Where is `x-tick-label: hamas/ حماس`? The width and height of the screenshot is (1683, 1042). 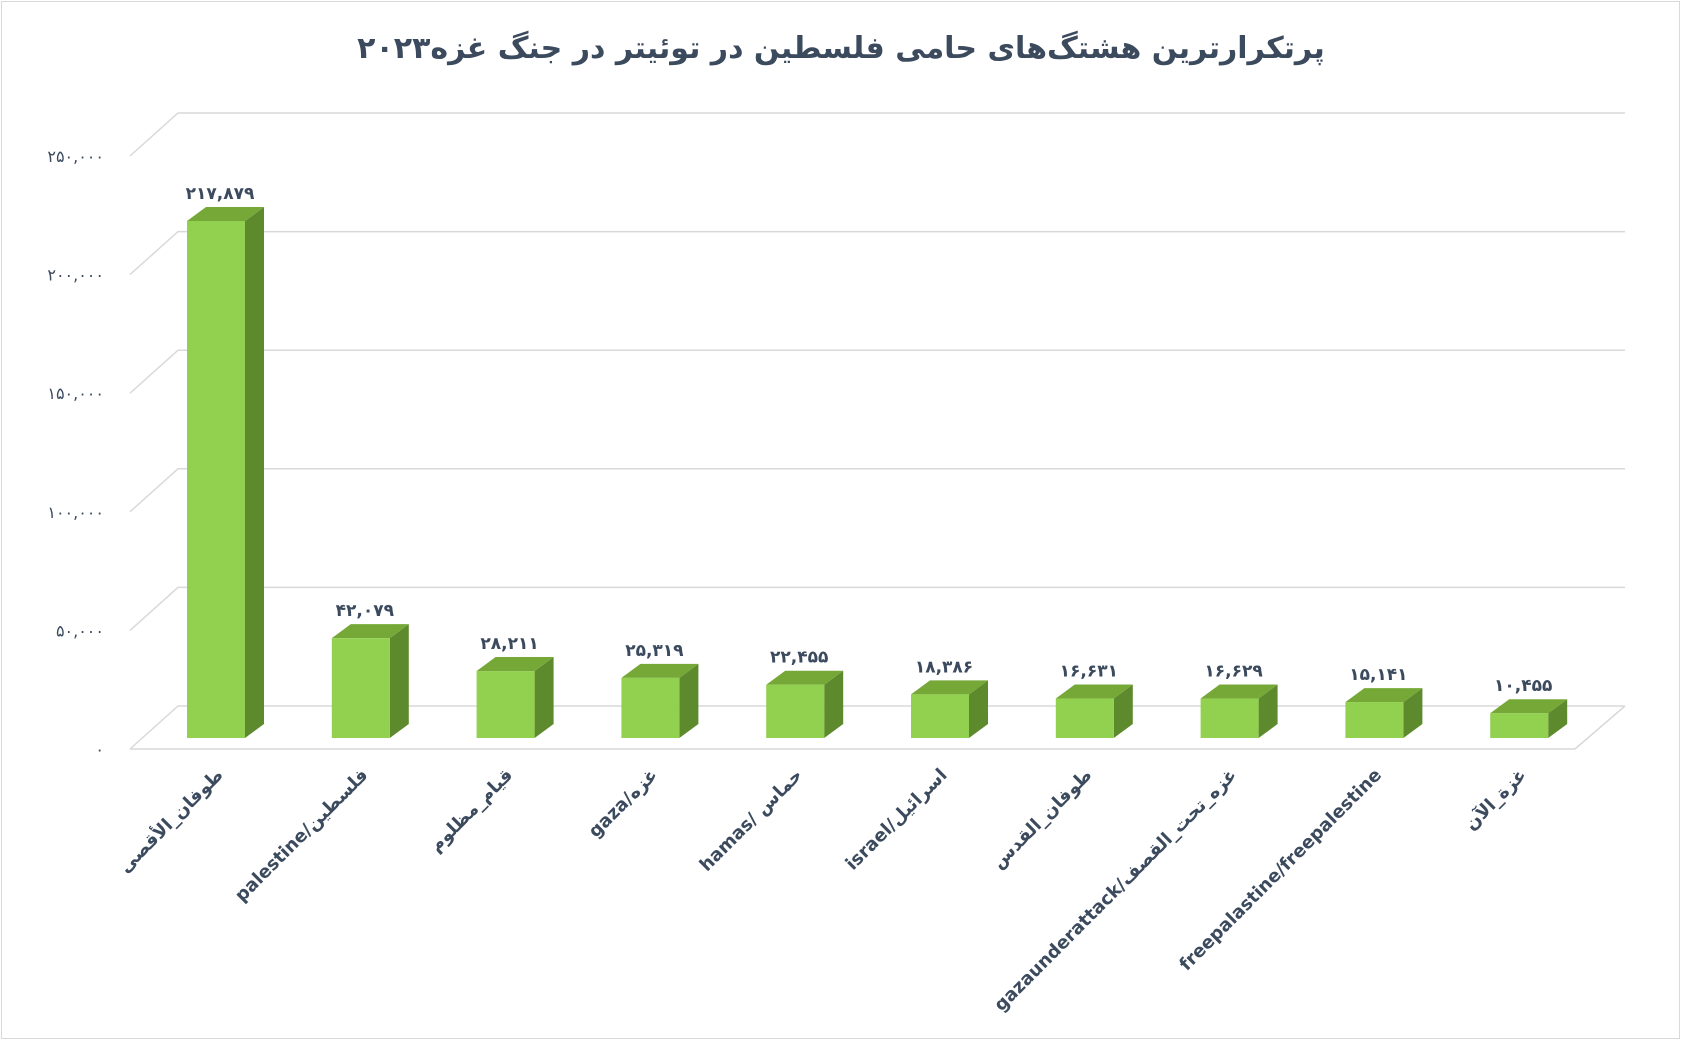 x-tick-label: hamas/ حماس is located at coordinates (751, 820).